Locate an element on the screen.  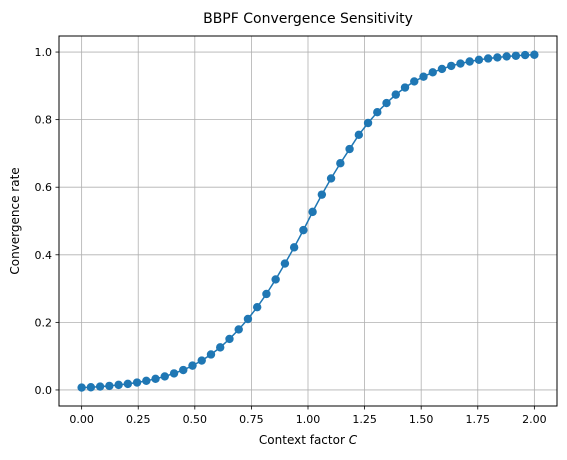
x-tick-label: 1.00 is located at coordinates (308, 419).